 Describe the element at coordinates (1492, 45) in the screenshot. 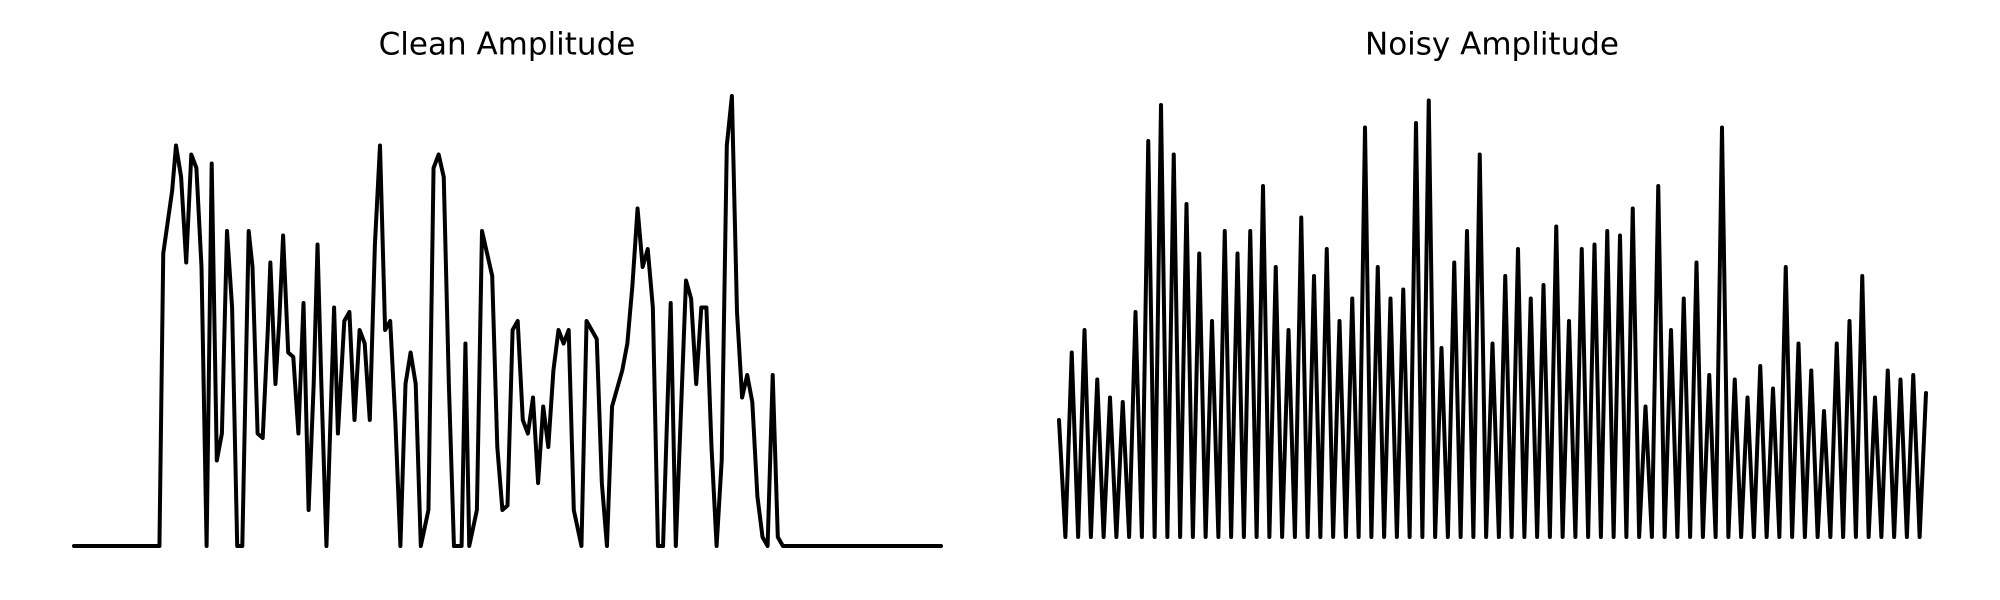

I see `chart-title: Noisy Amplitude` at that location.